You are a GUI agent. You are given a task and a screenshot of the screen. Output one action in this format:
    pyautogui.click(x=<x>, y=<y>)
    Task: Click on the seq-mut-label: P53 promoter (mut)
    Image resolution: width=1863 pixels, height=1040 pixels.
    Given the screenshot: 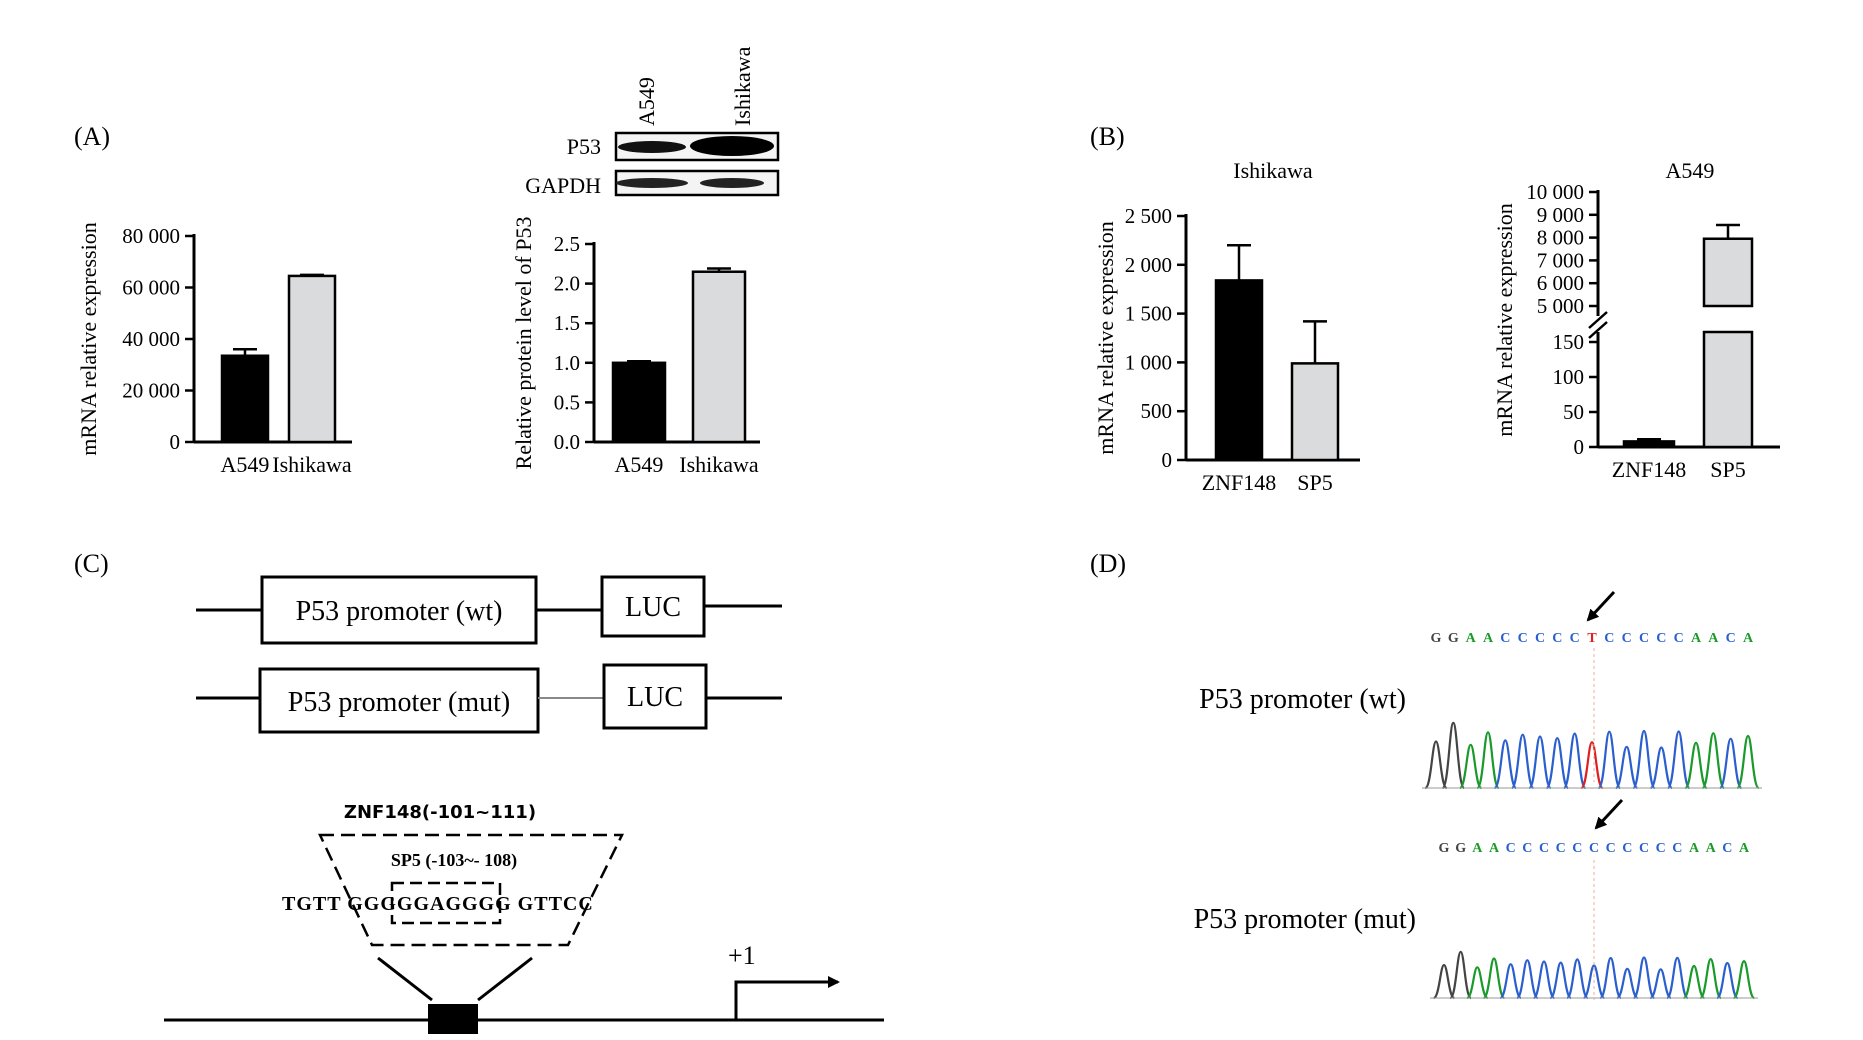 What is the action you would take?
    pyautogui.click(x=1305, y=919)
    